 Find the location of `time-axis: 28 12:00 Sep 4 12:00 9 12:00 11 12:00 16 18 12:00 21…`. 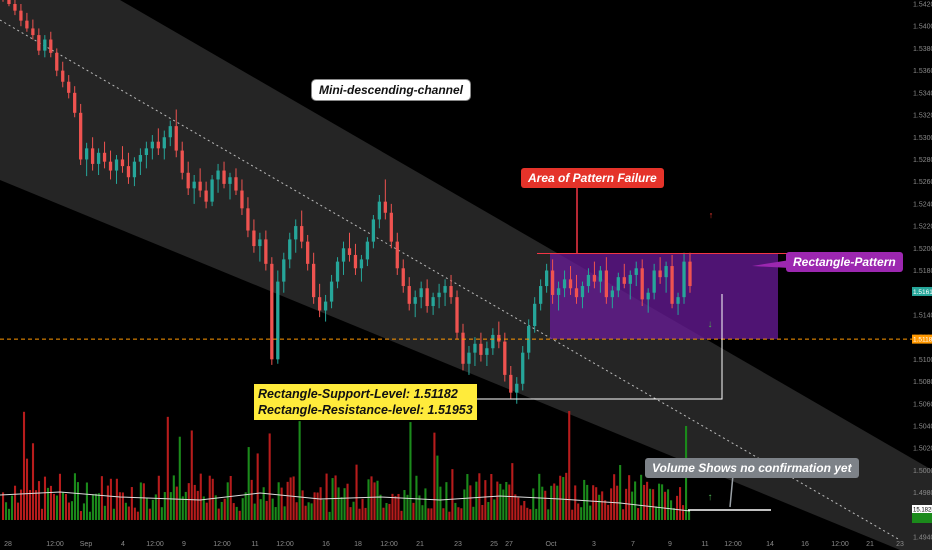

time-axis: 28 12:00 Sep 4 12:00 9 12:00 11 12:00 16 18 12:00 21… is located at coordinates (454, 544).